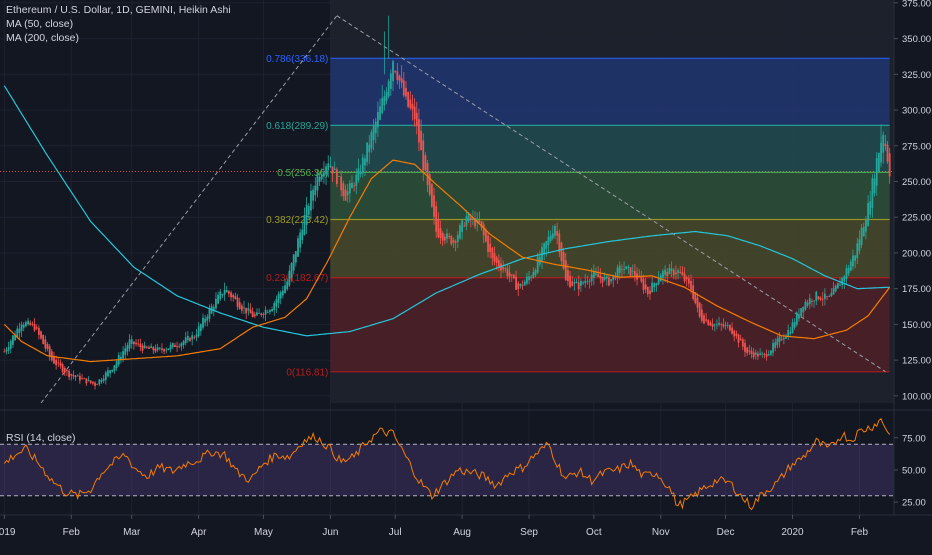 This screenshot has width=932, height=555. What do you see at coordinates (199, 532) in the screenshot?
I see `time-tick-label: Apr` at bounding box center [199, 532].